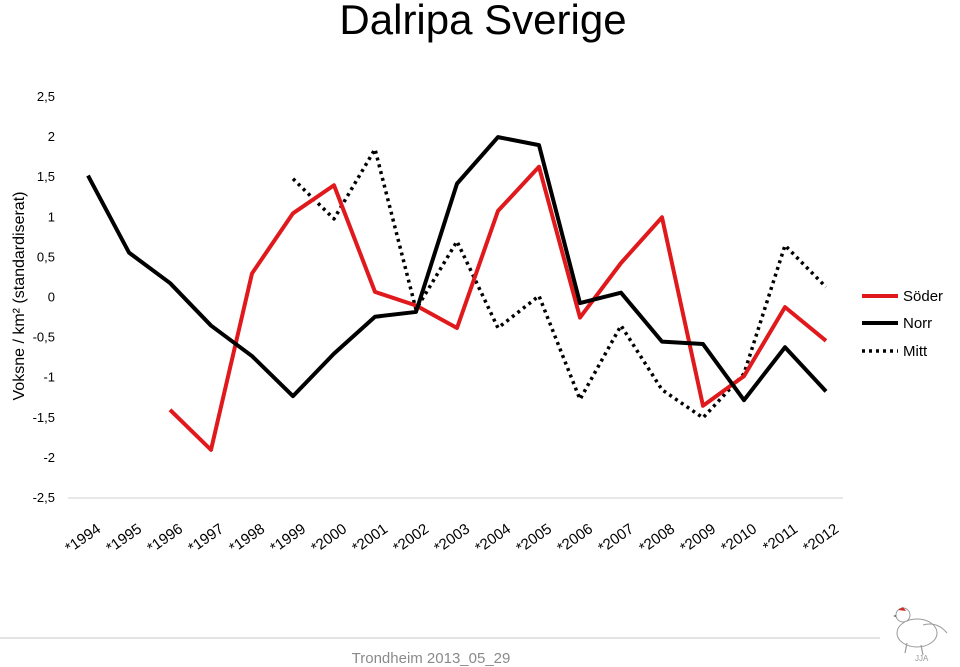  Describe the element at coordinates (698, 538) in the screenshot. I see `x-tick-label: *2009` at that location.